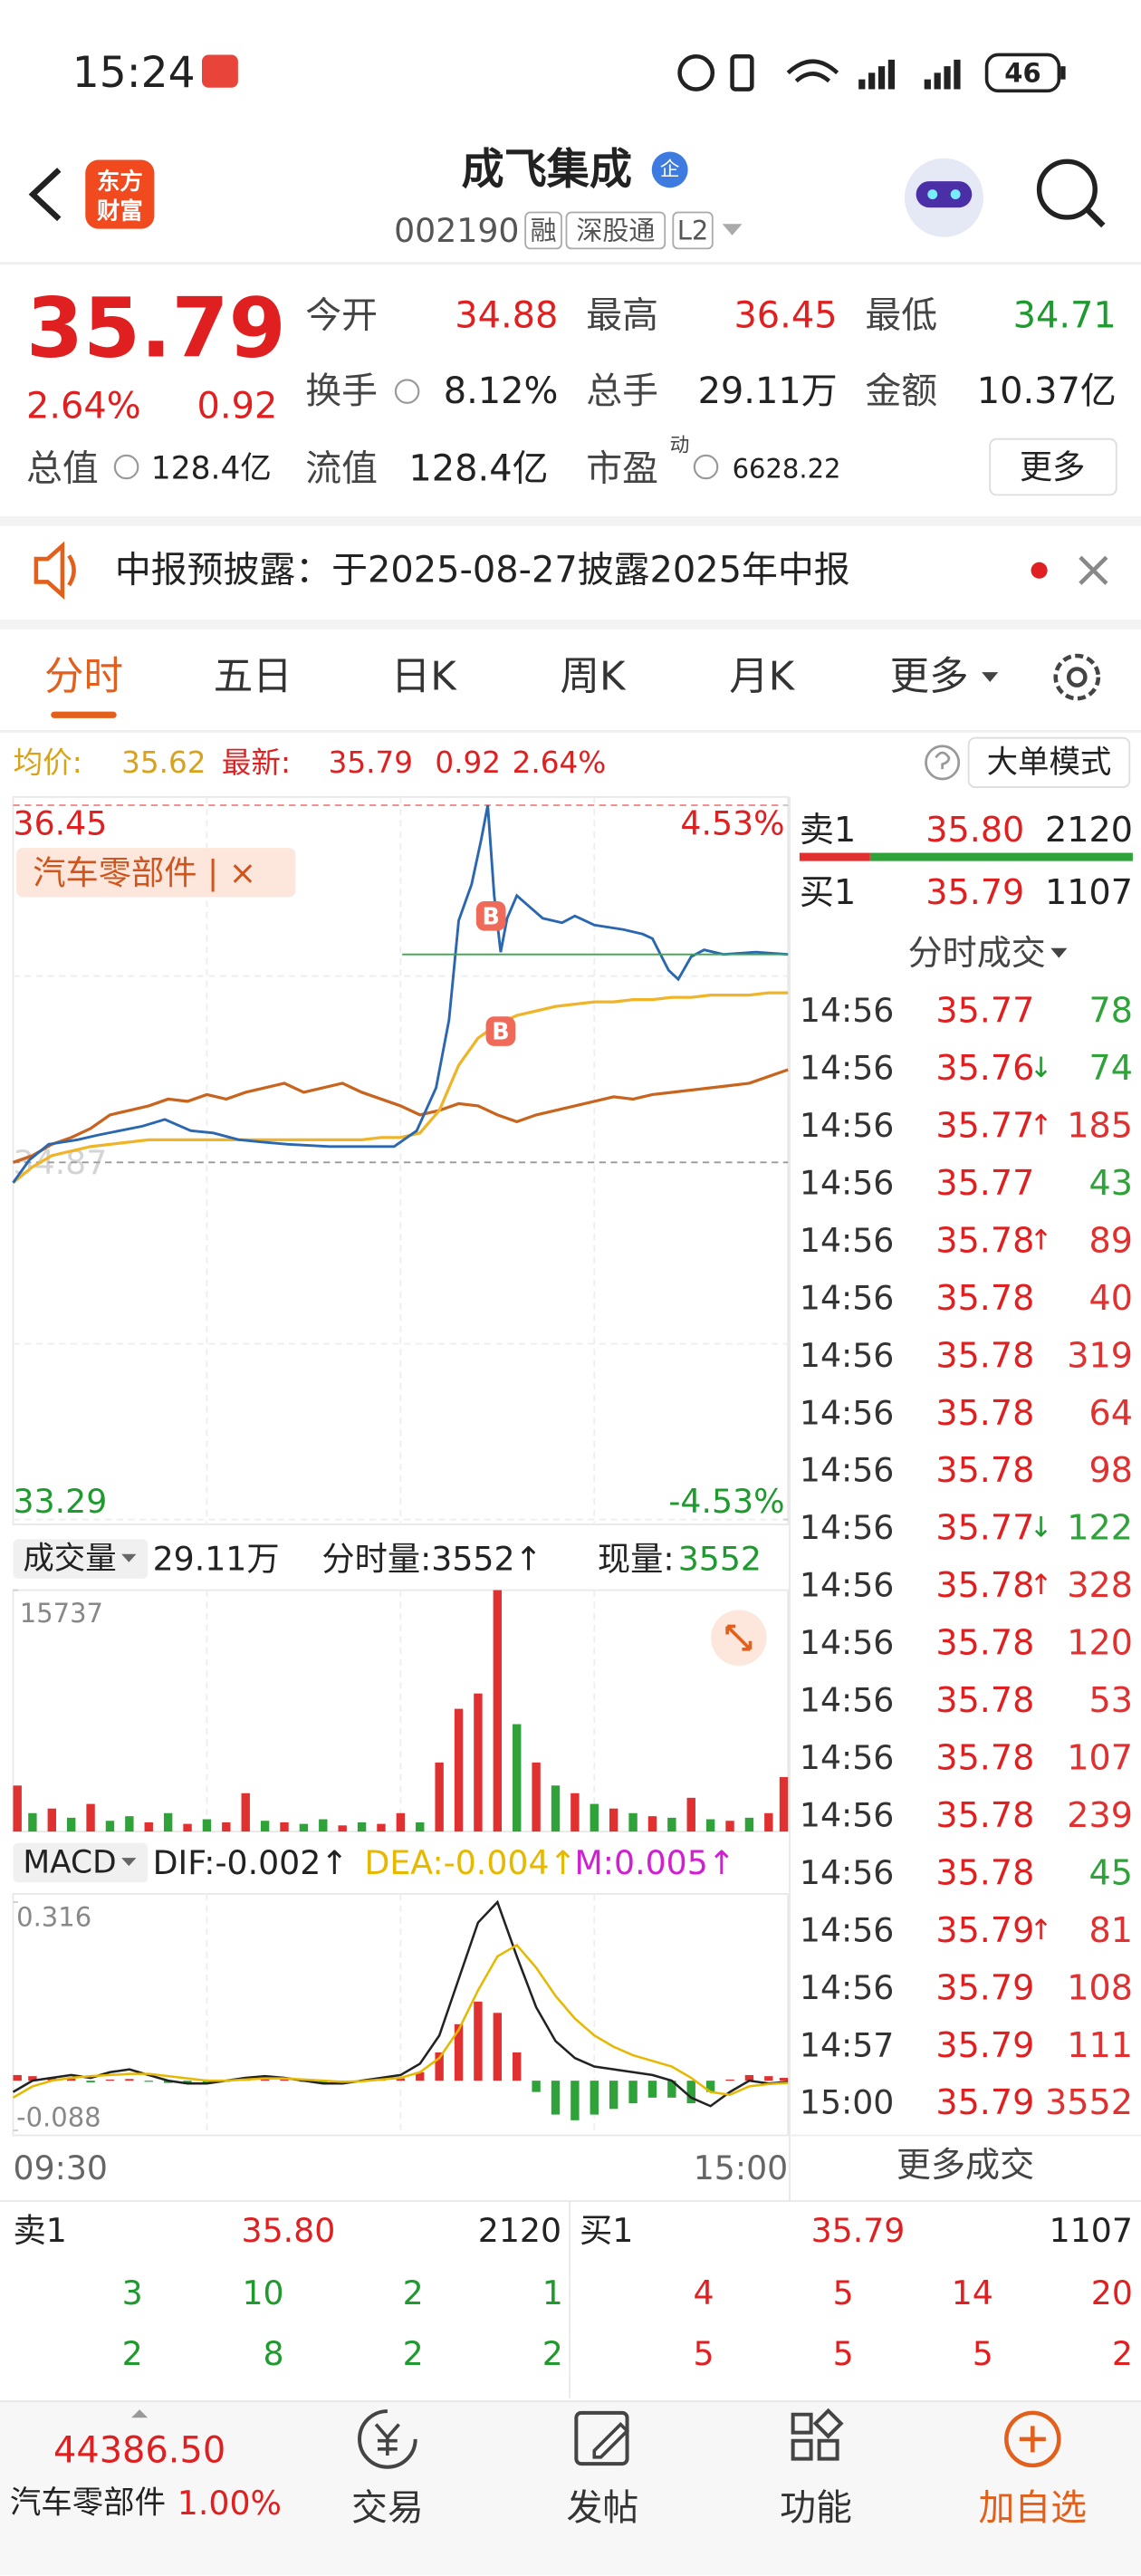  What do you see at coordinates (216, 1559) in the screenshot?
I see `volume-total: 29.11万` at bounding box center [216, 1559].